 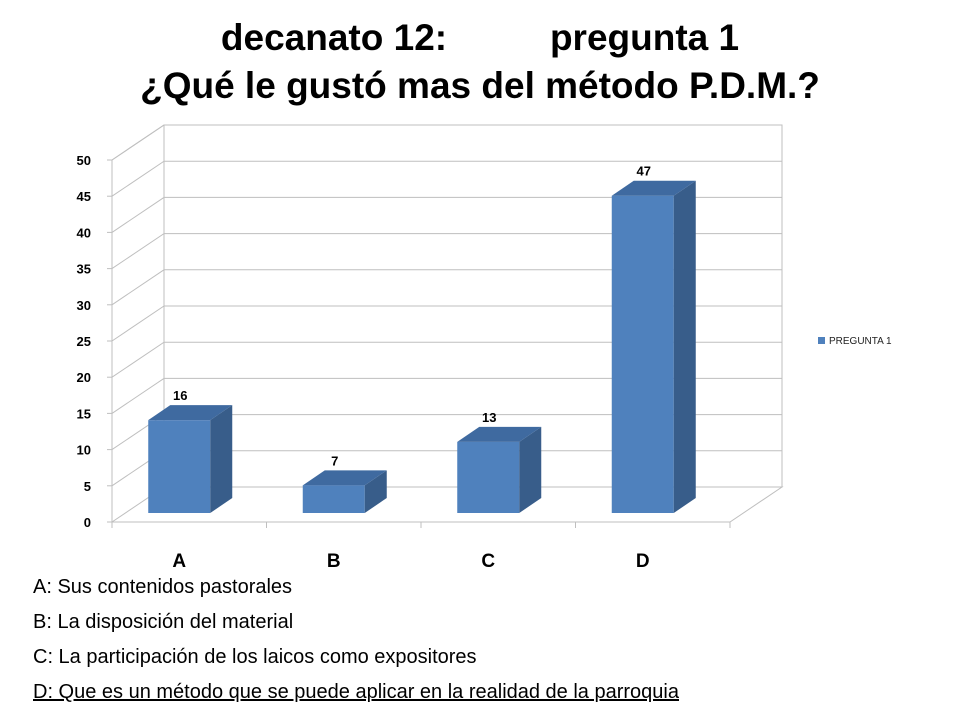 I want to click on chart-legend: PREGUNTA 1, so click(x=855, y=341).